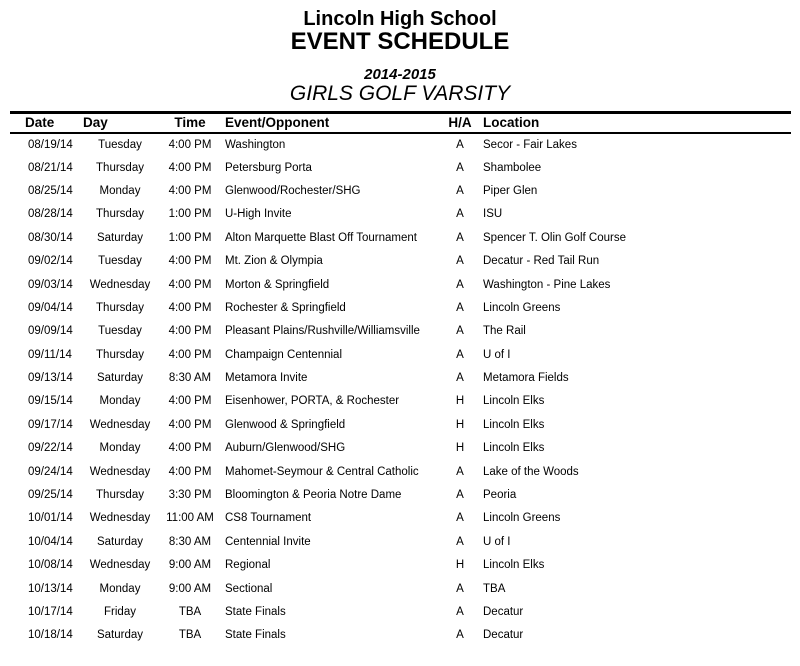 The height and width of the screenshot is (666, 800). What do you see at coordinates (400, 19) in the screenshot?
I see `school-name: Lincoln High School` at bounding box center [400, 19].